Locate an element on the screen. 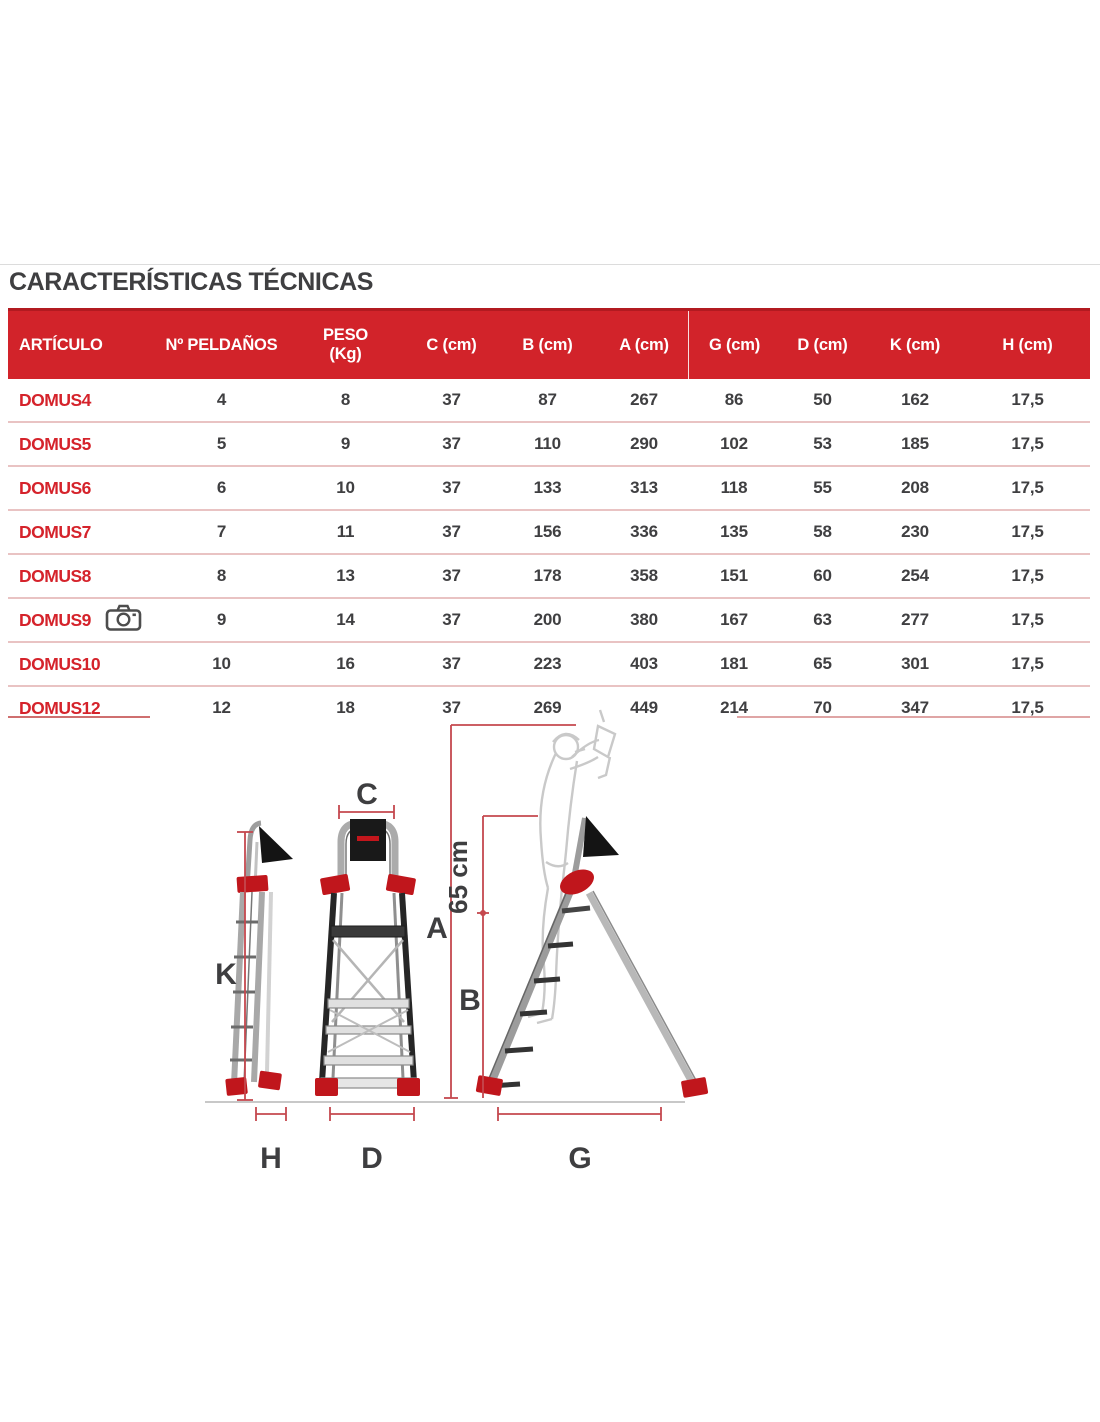 This screenshot has height=1422, width=1100. cell: 4 is located at coordinates (221, 399).